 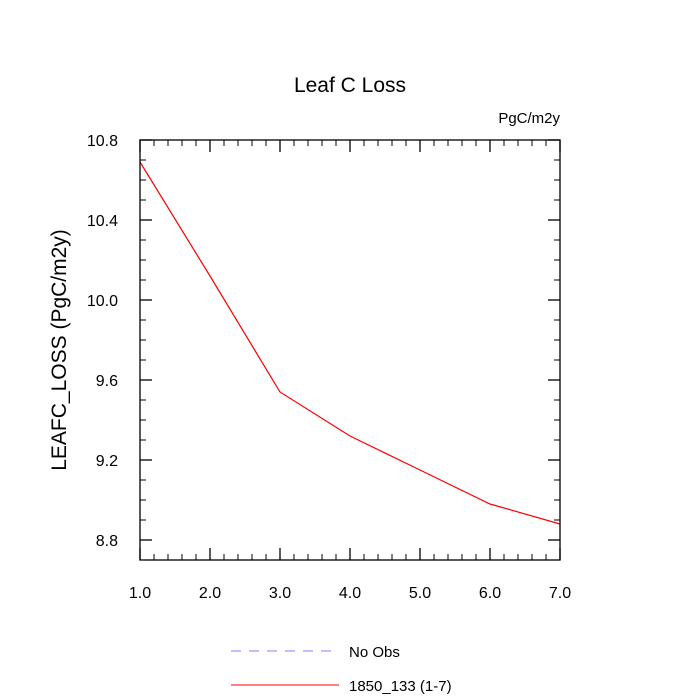 What do you see at coordinates (490, 593) in the screenshot?
I see `x-tick-label: 6.0` at bounding box center [490, 593].